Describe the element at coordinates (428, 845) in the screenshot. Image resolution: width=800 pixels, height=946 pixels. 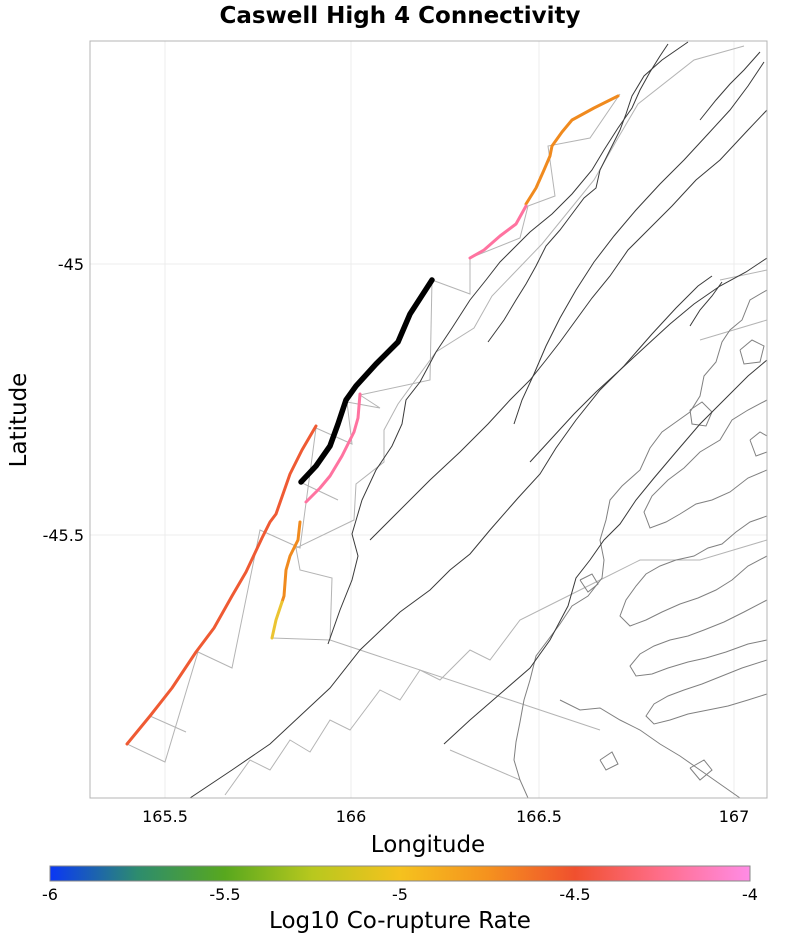
I see `x-axis-label: Longitude` at that location.